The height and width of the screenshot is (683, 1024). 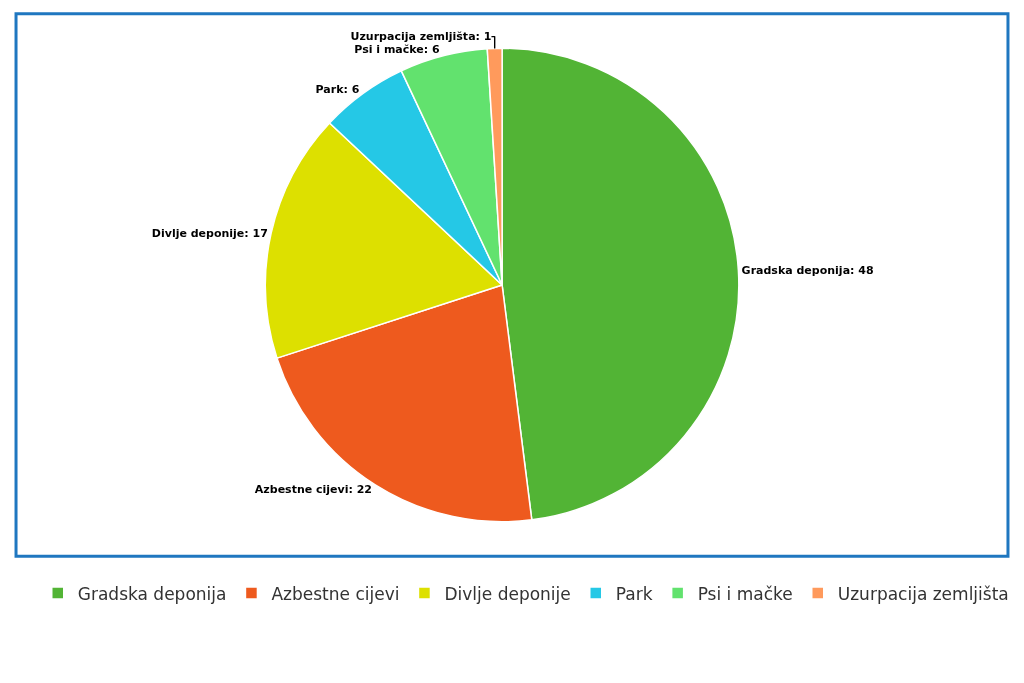 I want to click on data-label: Divlje deponije: 17, so click(x=209, y=233).